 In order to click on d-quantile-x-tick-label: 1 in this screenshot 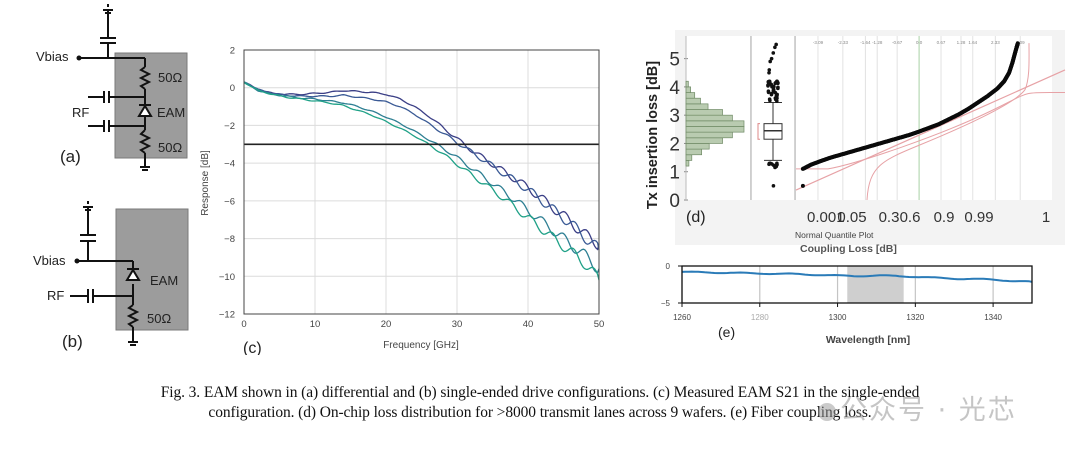, I will do `click(1046, 217)`.